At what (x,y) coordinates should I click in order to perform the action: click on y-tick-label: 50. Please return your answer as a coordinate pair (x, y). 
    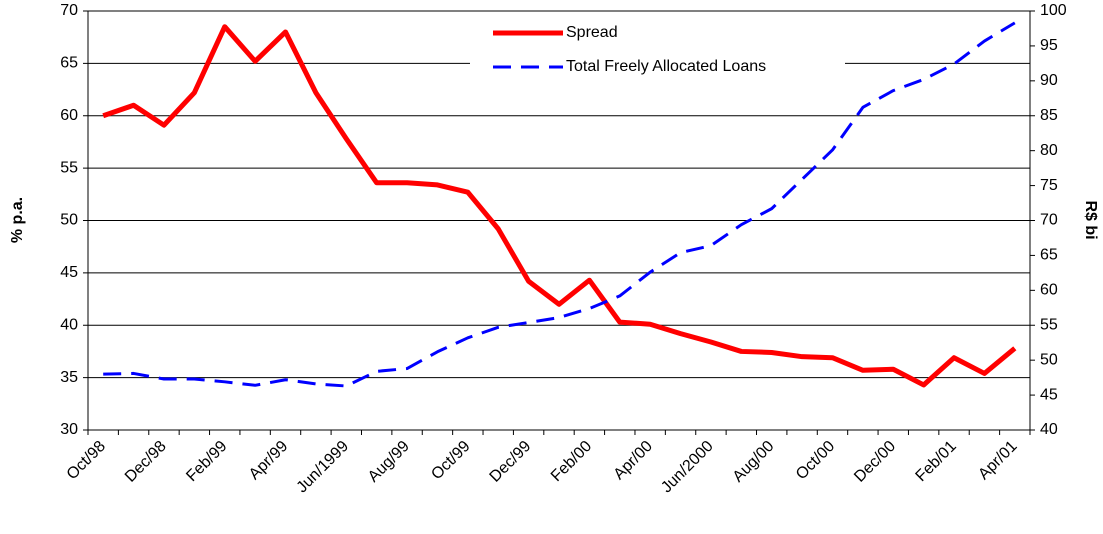
    Looking at the image, I should click on (69, 220).